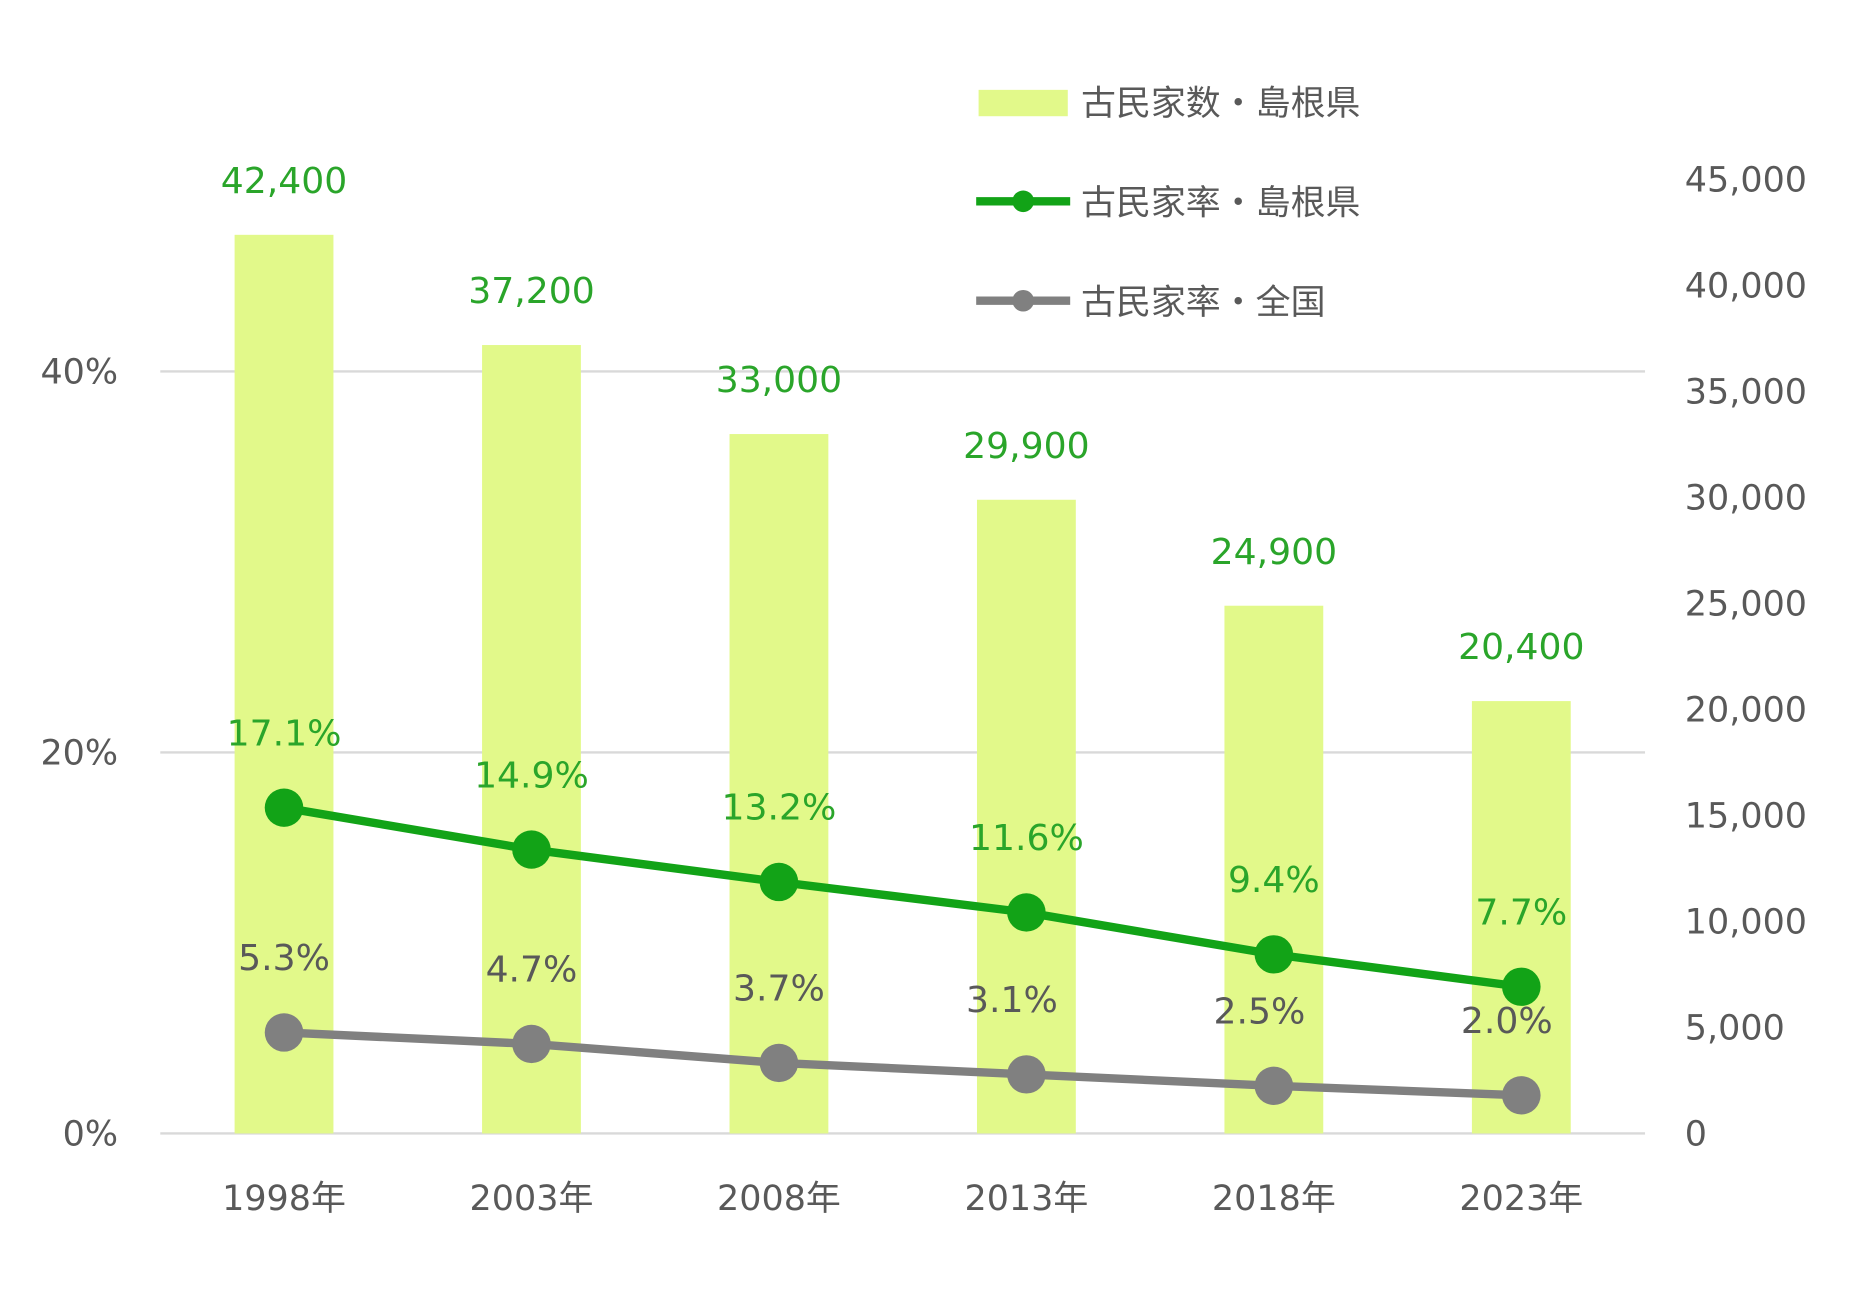 This screenshot has height=1294, width=1868. Describe the element at coordinates (1746, 711) in the screenshot. I see `right-axis-tick-label: 20,000` at that location.